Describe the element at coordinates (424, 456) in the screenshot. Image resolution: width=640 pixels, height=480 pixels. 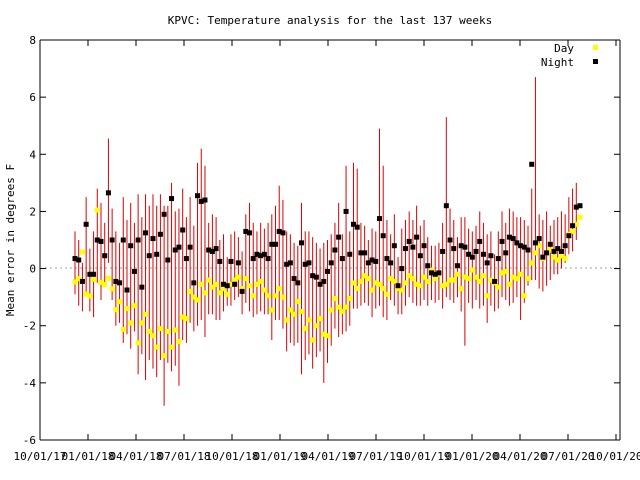
I see `x-tick-label: 10/01/19` at that location.